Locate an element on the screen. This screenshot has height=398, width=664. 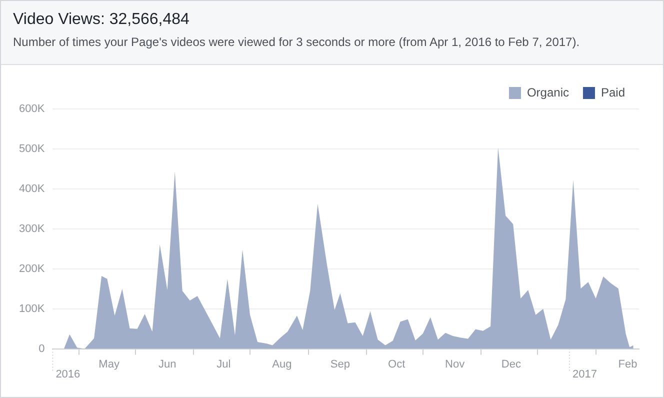
x-tick-label: Sep is located at coordinates (340, 364).